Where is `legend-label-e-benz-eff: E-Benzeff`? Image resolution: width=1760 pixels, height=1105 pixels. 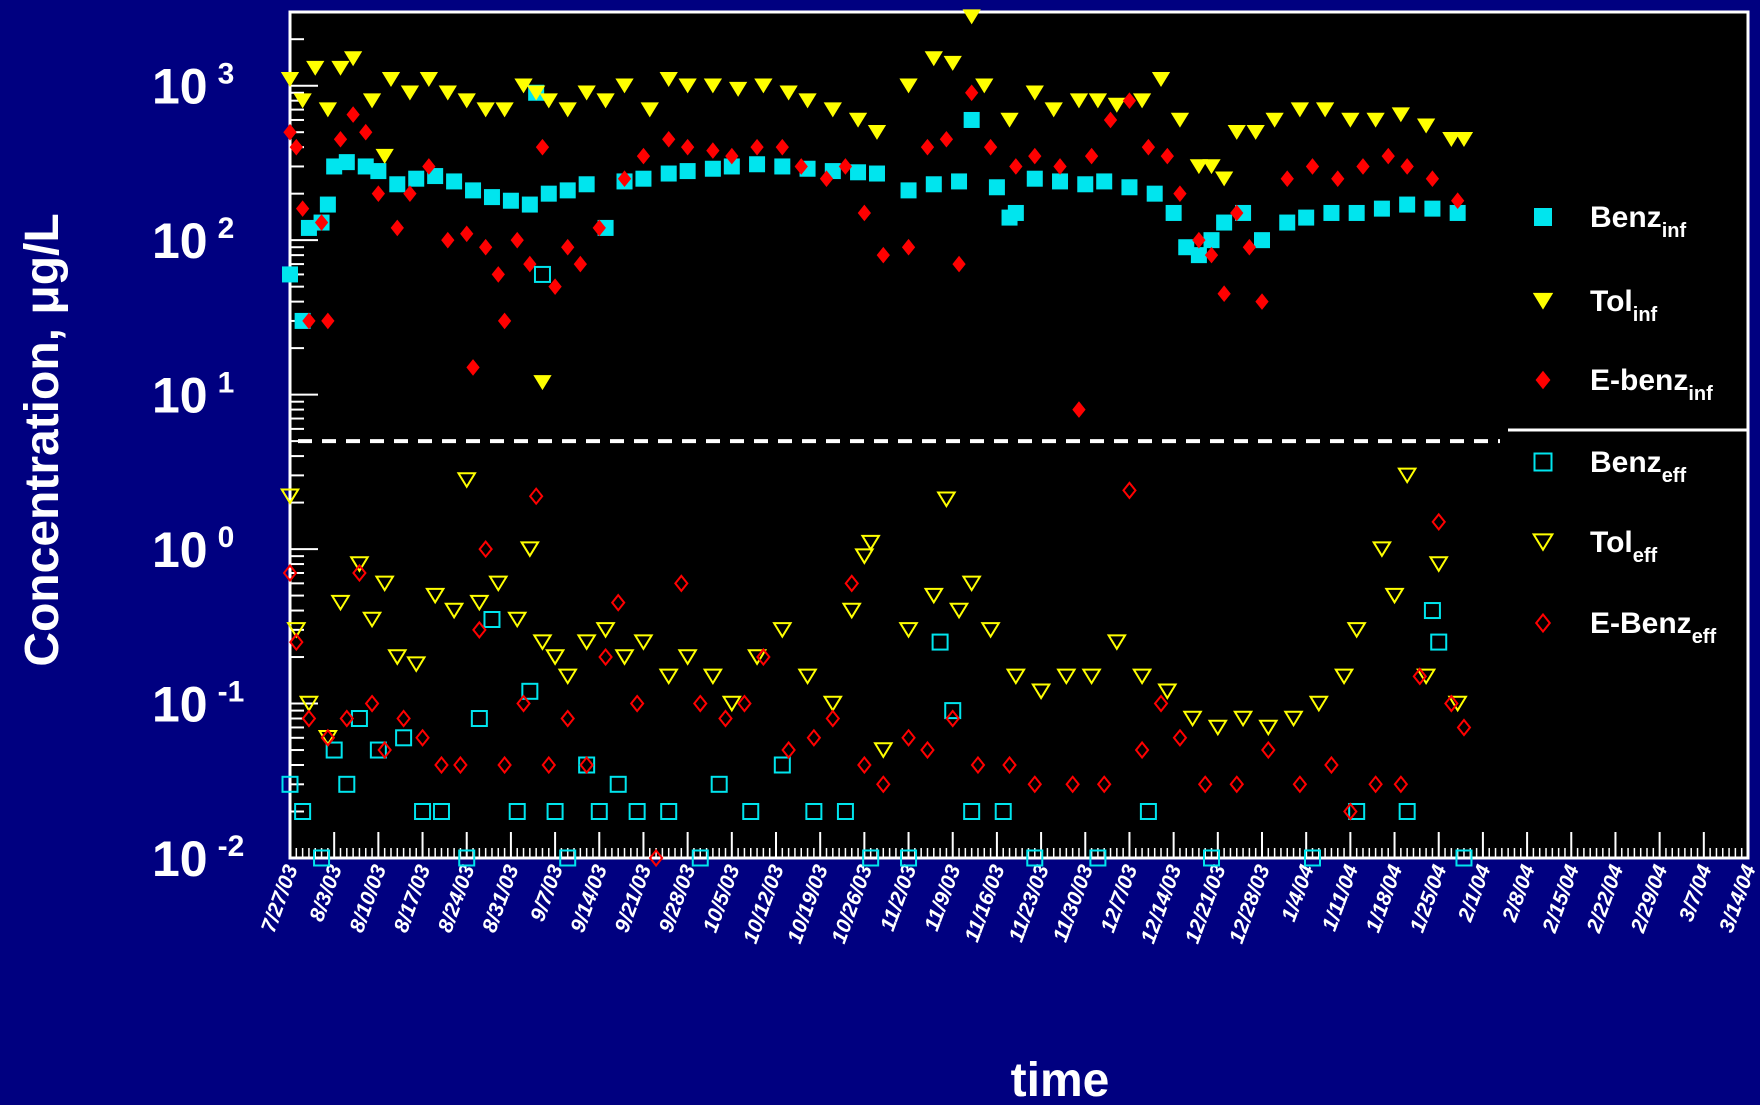 legend-label-e-benz-eff: E-Benzeff is located at coordinates (1653, 627).